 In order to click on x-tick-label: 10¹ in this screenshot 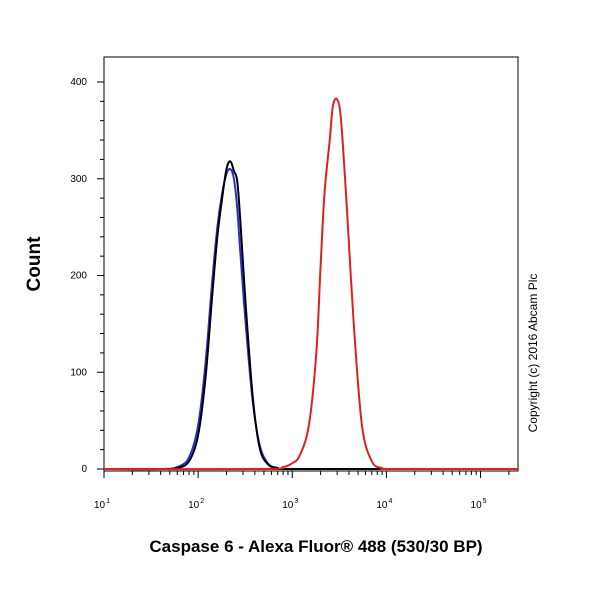, I will do `click(102, 504)`.